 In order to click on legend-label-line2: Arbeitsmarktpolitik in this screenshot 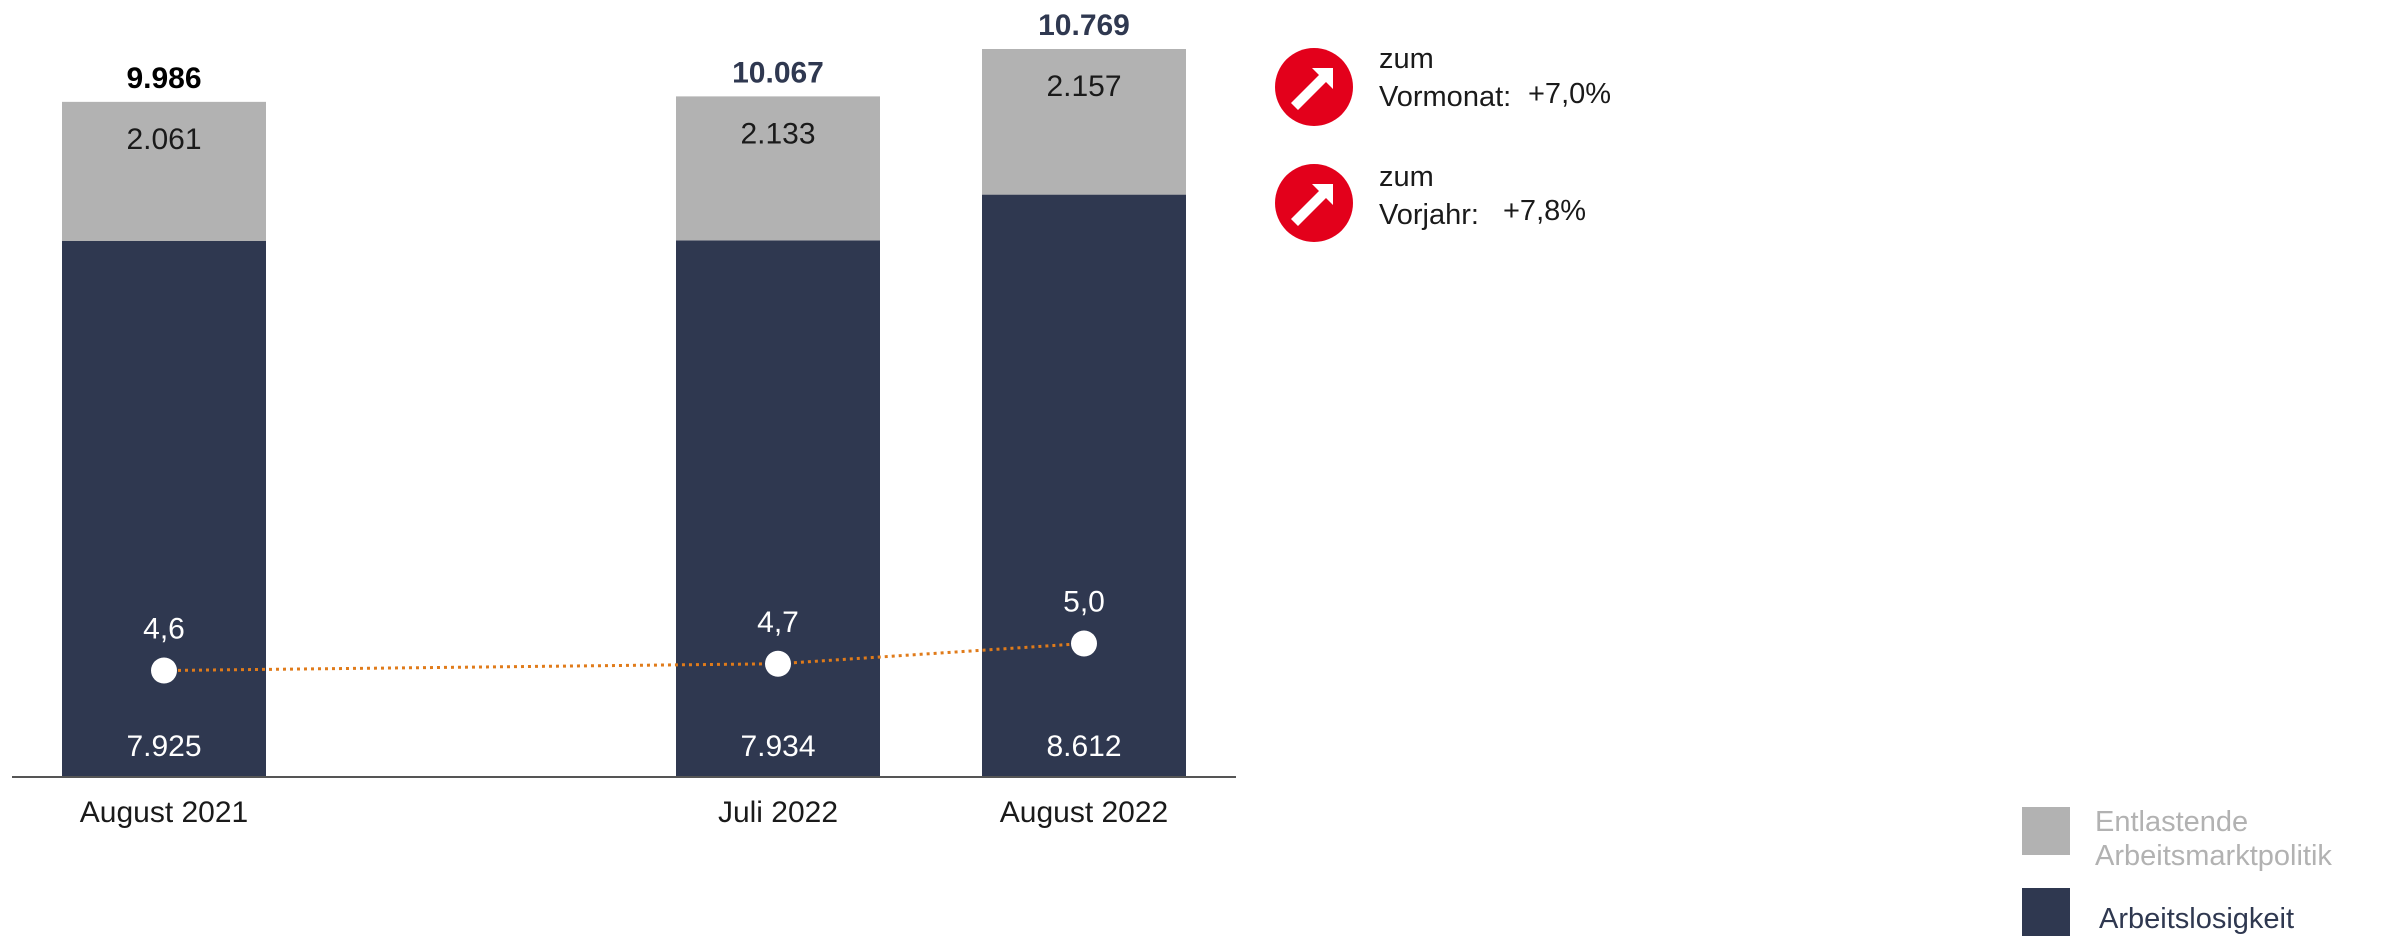, I will do `click(2213, 856)`.